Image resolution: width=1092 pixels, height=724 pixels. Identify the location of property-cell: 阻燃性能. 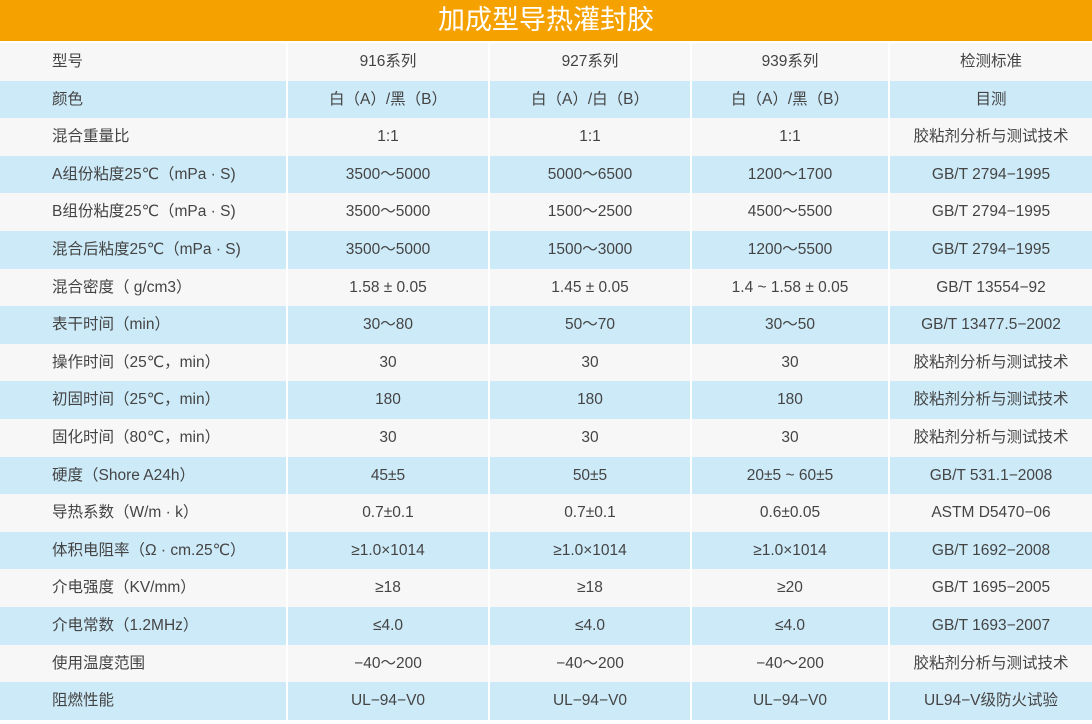
(144, 701).